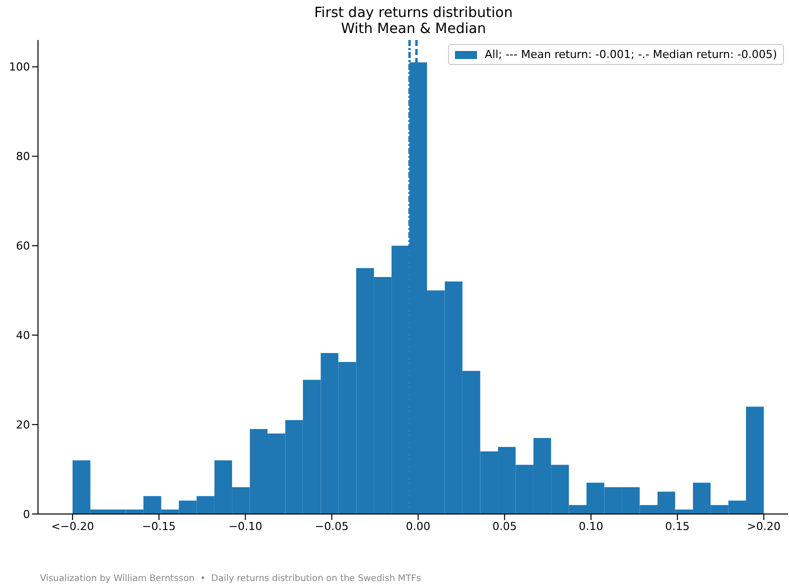 This screenshot has width=789, height=588. Describe the element at coordinates (763, 526) in the screenshot. I see `x-tick-label: >0.20` at that location.